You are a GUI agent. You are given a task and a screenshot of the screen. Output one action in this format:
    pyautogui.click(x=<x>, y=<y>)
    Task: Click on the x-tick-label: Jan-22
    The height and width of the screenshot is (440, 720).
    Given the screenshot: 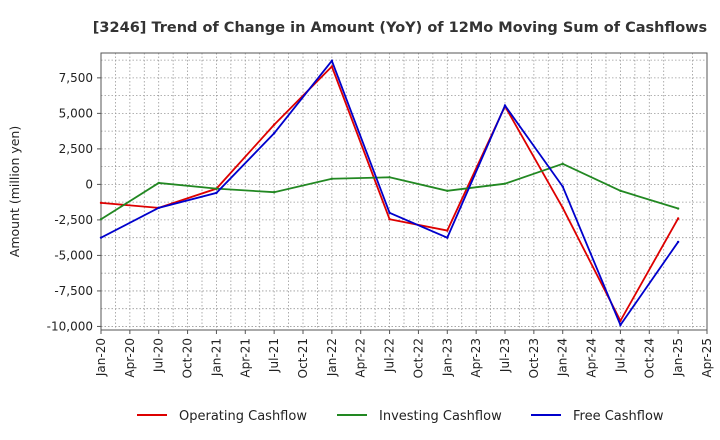 What is the action you would take?
    pyautogui.click(x=332, y=357)
    